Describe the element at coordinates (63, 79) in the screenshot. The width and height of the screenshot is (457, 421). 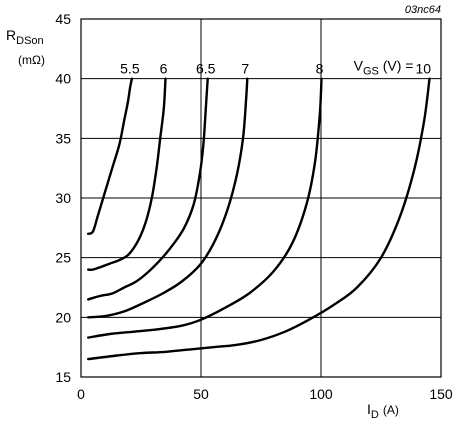
I see `y-tick-label: 40` at that location.